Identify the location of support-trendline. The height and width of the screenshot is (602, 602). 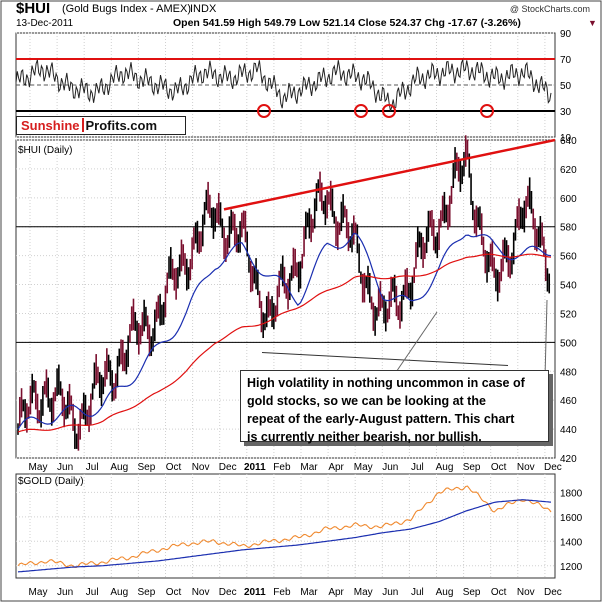
(385, 358).